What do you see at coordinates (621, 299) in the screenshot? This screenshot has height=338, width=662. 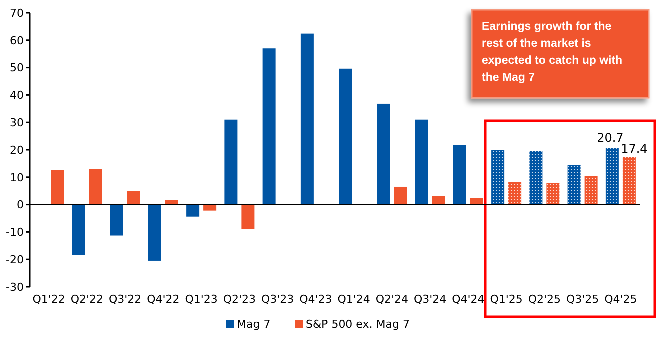 I see `x-tick-label: Q4'25` at bounding box center [621, 299].